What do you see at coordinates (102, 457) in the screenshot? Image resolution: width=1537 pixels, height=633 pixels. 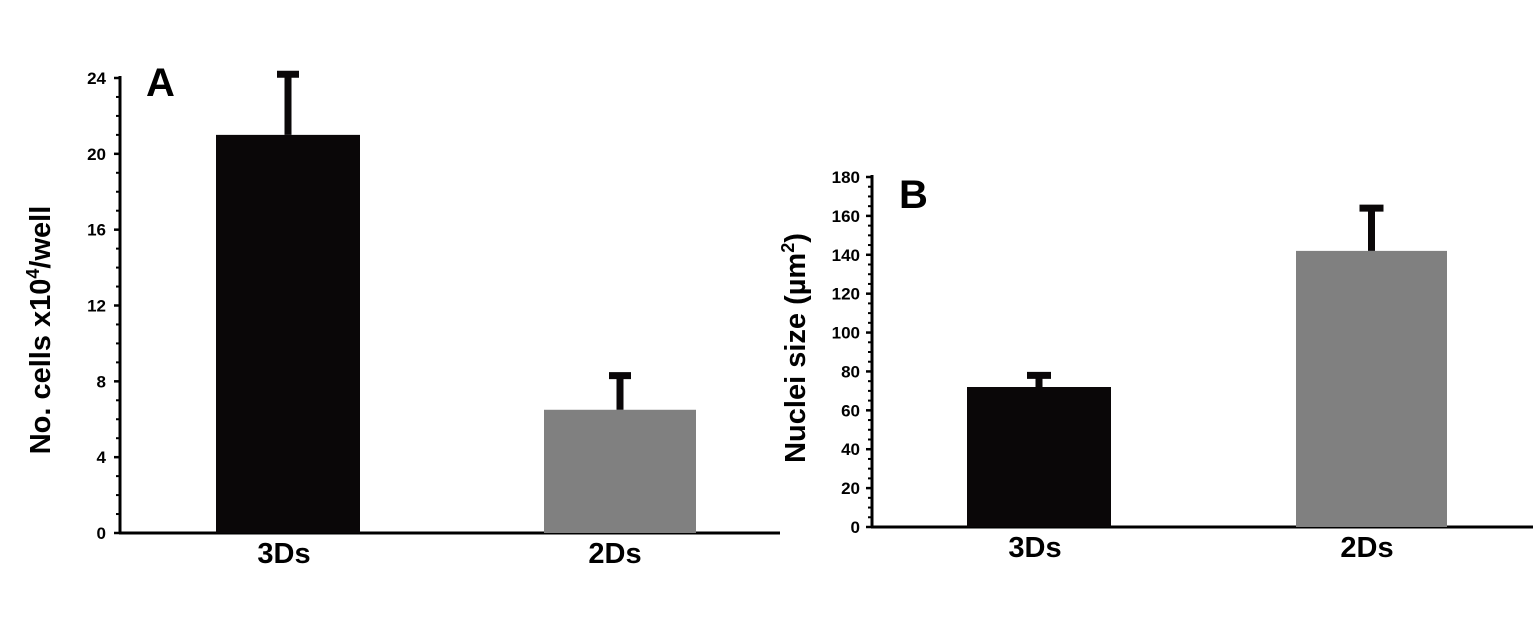 I see `y-tick-label-a: 4` at bounding box center [102, 457].